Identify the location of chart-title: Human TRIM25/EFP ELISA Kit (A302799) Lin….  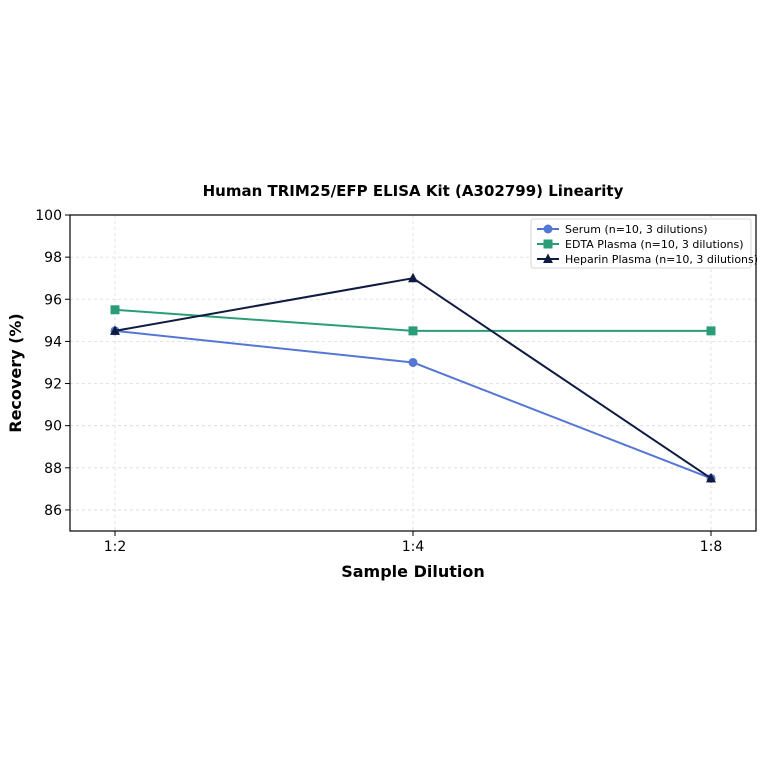
(413, 191).